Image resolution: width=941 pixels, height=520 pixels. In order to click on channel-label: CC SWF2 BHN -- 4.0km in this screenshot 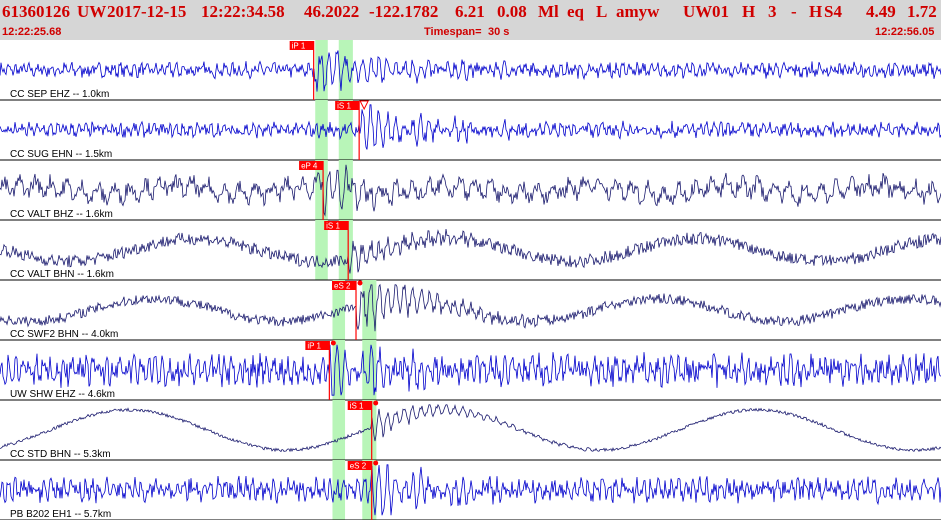, I will do `click(64, 334)`.